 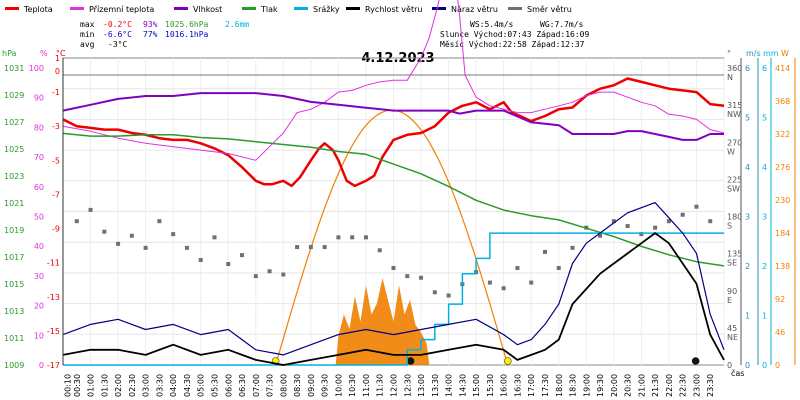 What do you see at coordinates (14, 176) in the screenshot?
I see `hpa-tick: 1023` at bounding box center [14, 176].